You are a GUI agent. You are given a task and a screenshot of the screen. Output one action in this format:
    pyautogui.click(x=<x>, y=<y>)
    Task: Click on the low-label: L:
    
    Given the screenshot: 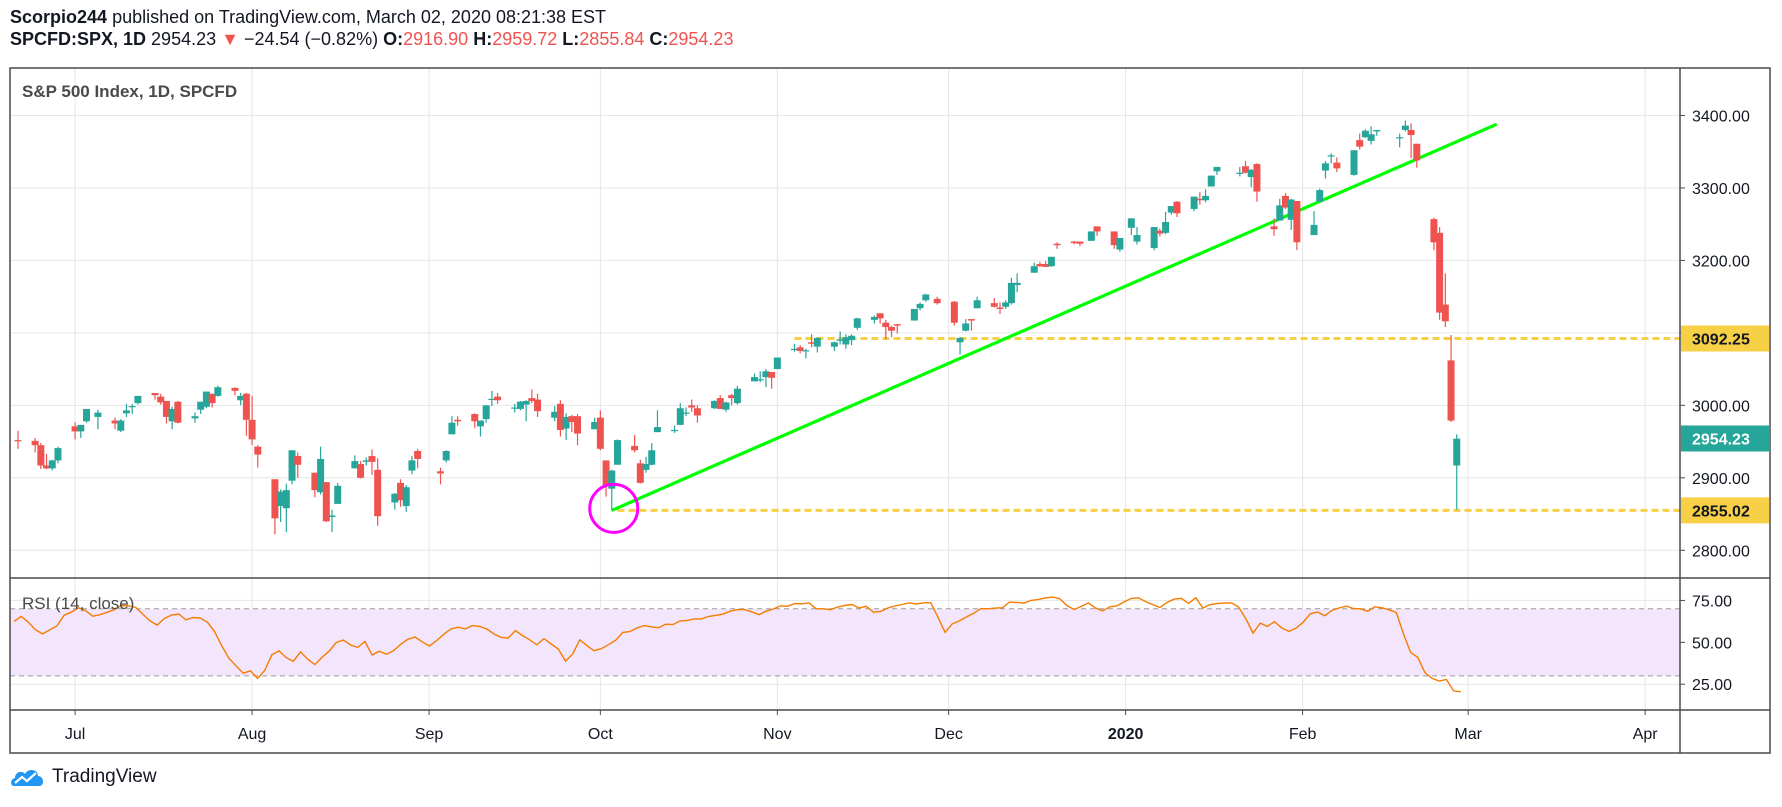 What is the action you would take?
    pyautogui.click(x=571, y=39)
    